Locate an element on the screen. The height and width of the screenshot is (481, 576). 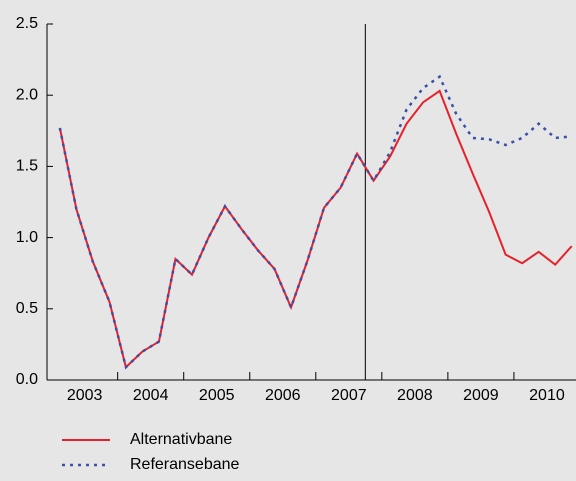
x-tick-label: 2003 is located at coordinates (85, 395).